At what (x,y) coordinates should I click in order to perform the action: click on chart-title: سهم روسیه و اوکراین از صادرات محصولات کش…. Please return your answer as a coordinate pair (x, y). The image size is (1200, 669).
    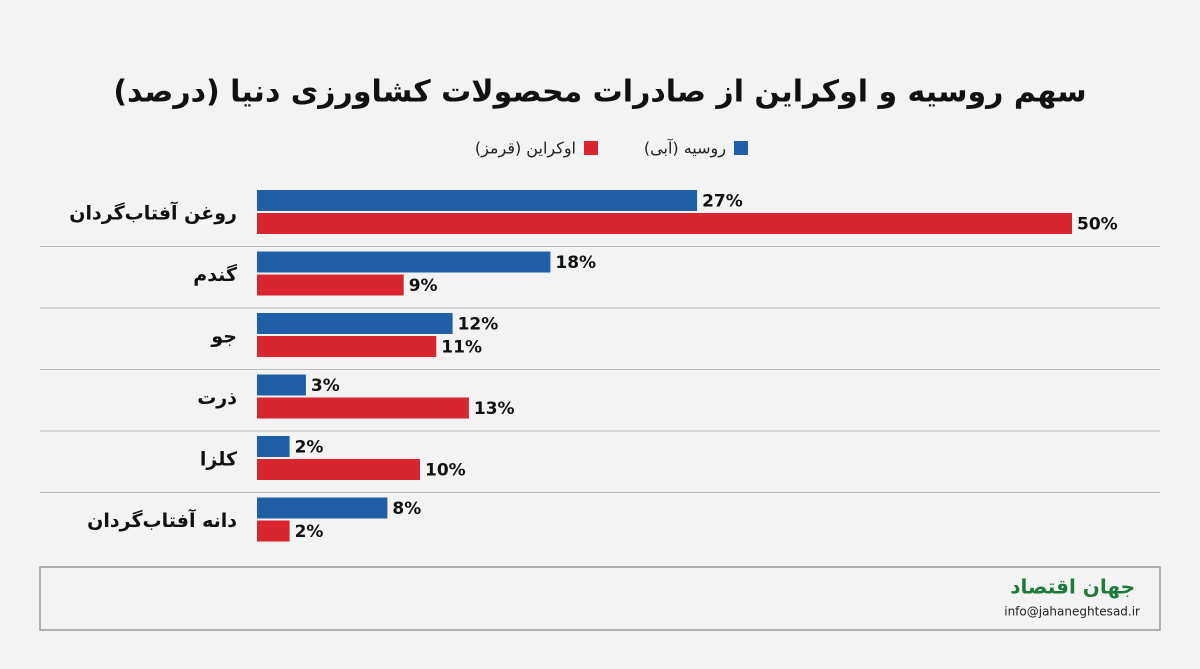
    Looking at the image, I should click on (599, 92).